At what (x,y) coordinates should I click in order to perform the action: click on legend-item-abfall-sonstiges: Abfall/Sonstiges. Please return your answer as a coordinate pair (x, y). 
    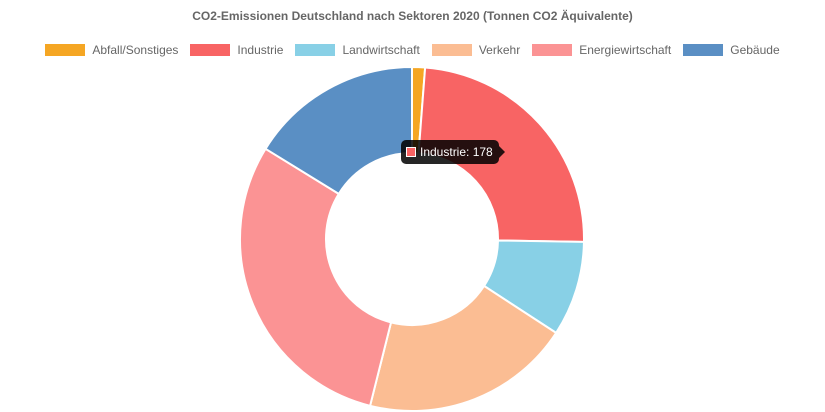
    Looking at the image, I should click on (111, 50).